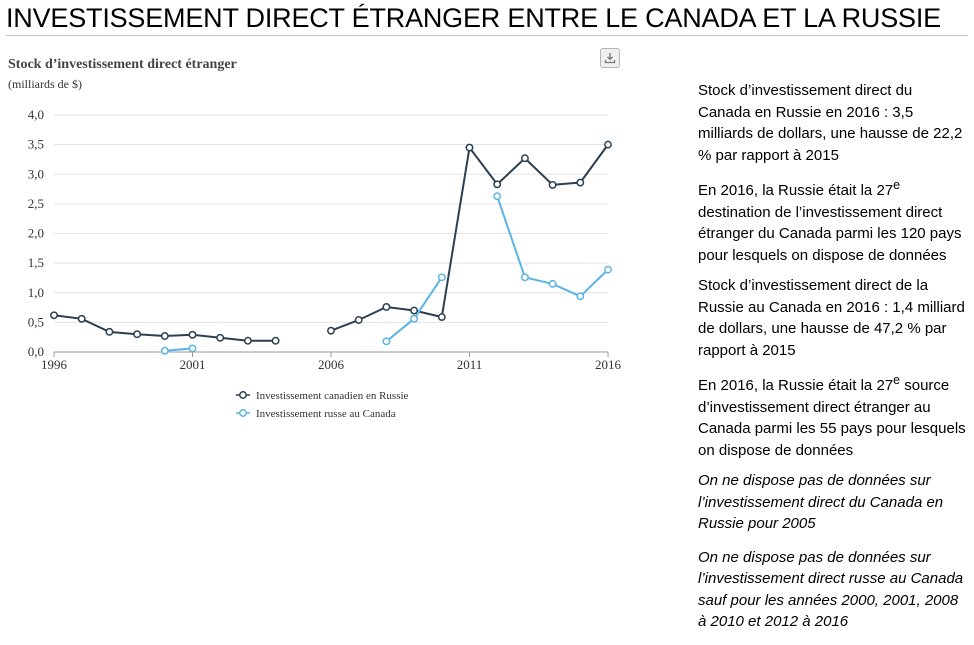 The height and width of the screenshot is (645, 974). Describe the element at coordinates (326, 414) in the screenshot. I see `legend-label-russia: Investissement russe au Canada` at that location.